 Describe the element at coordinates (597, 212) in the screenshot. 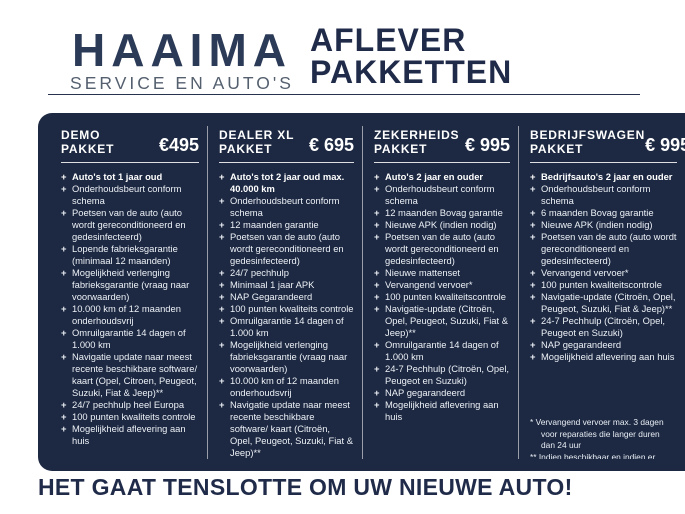

I see `package-feature-text: 6 maanden Bovag garantie` at that location.